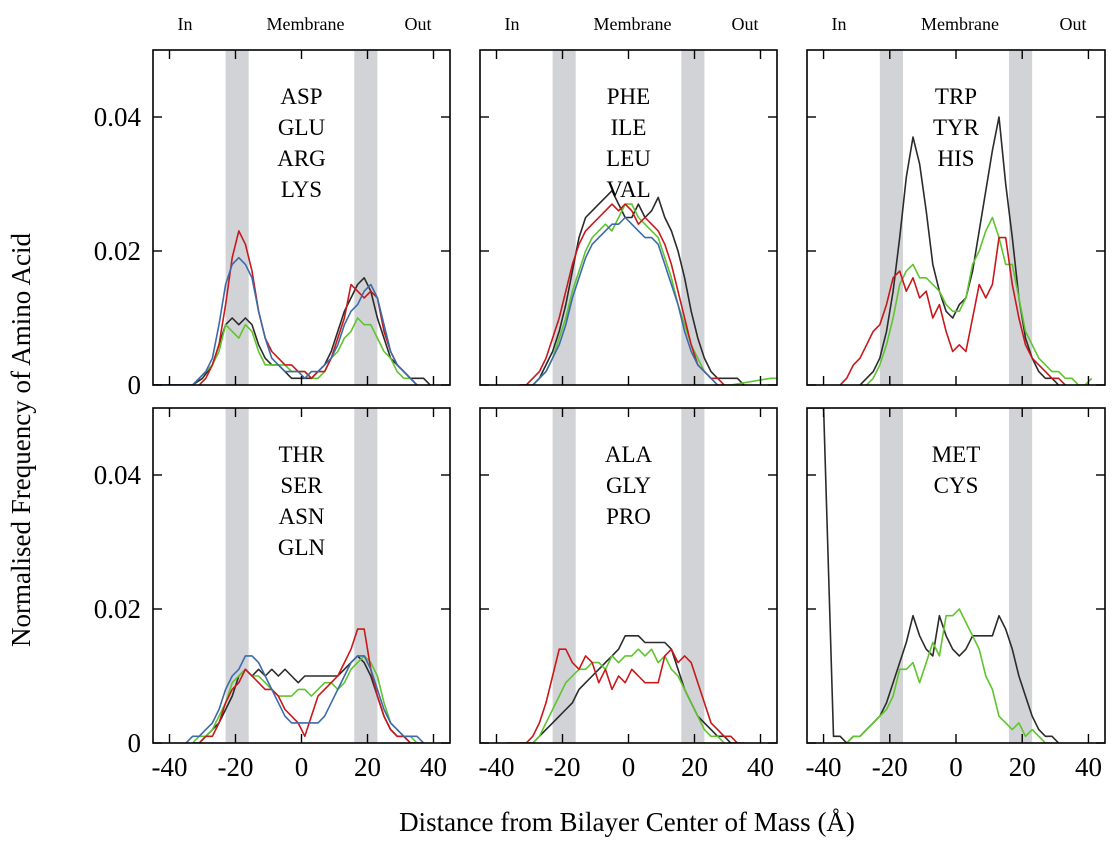 This screenshot has height=844, width=1114. Describe the element at coordinates (629, 127) in the screenshot. I see `legend-ile: ILE` at that location.